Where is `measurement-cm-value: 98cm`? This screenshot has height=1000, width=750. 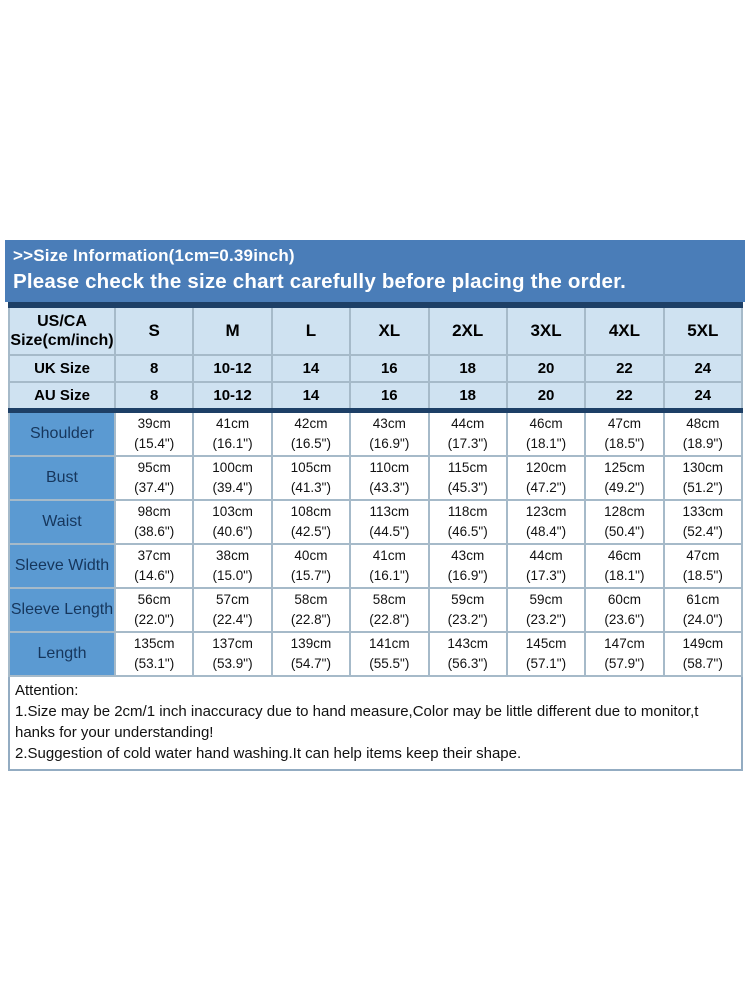
measurement-cm-value: 98cm is located at coordinates (154, 511).